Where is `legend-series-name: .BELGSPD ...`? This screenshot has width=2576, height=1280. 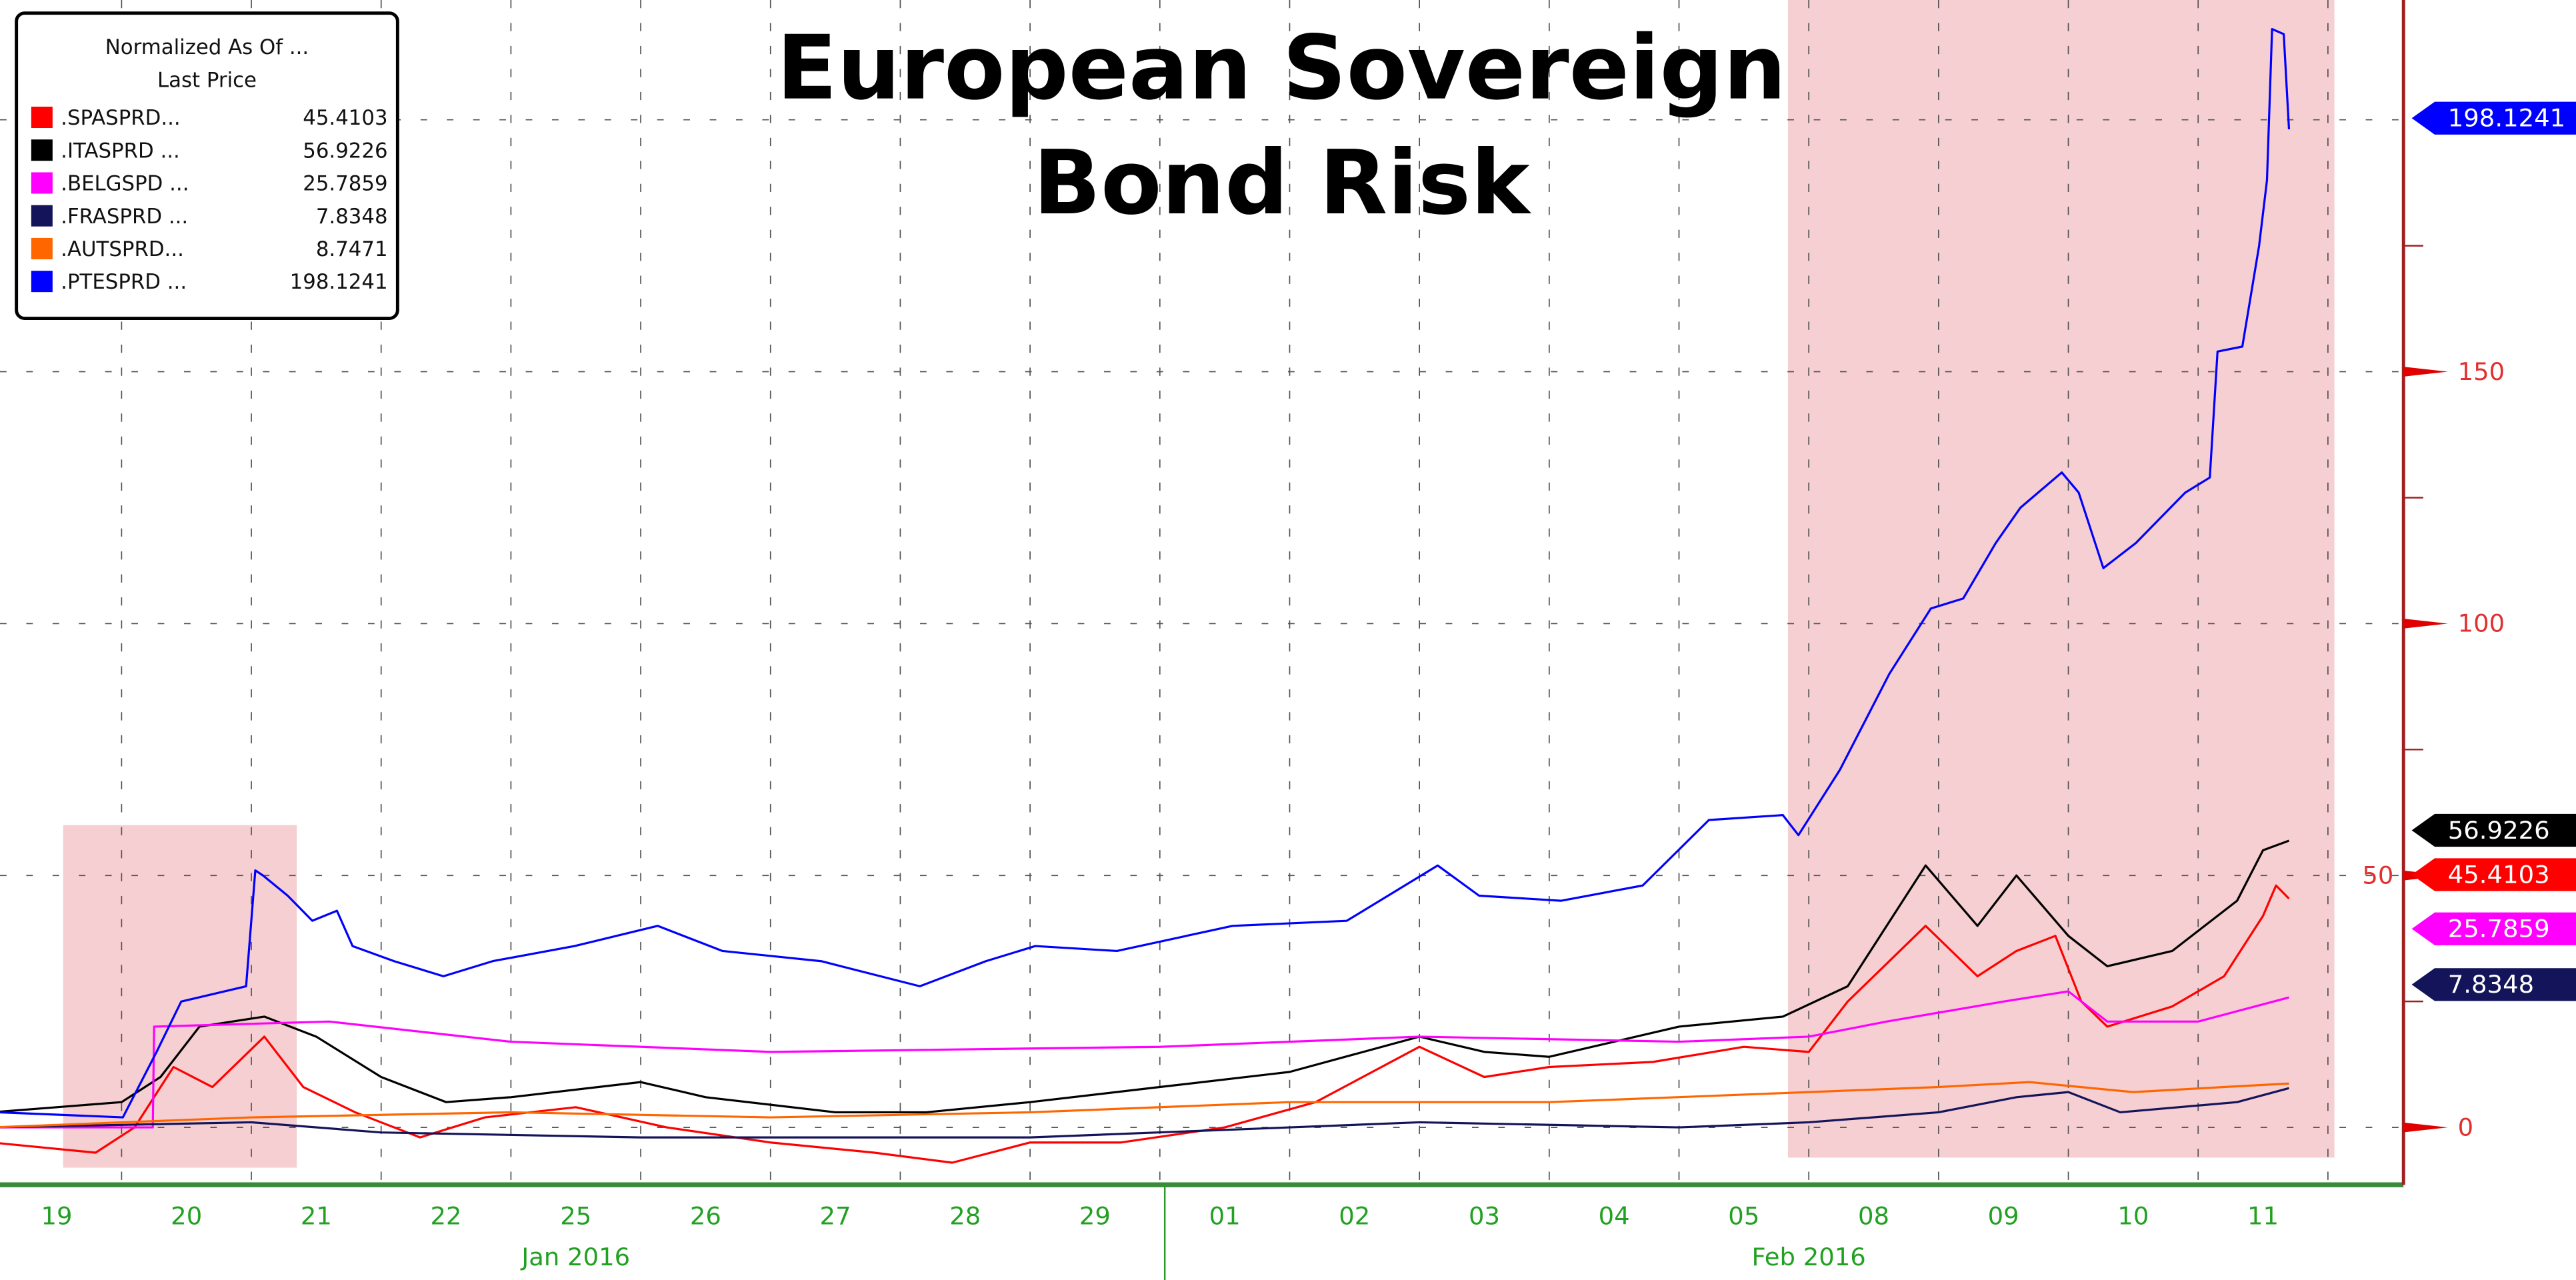 legend-series-name: .BELGSPD ... is located at coordinates (125, 184).